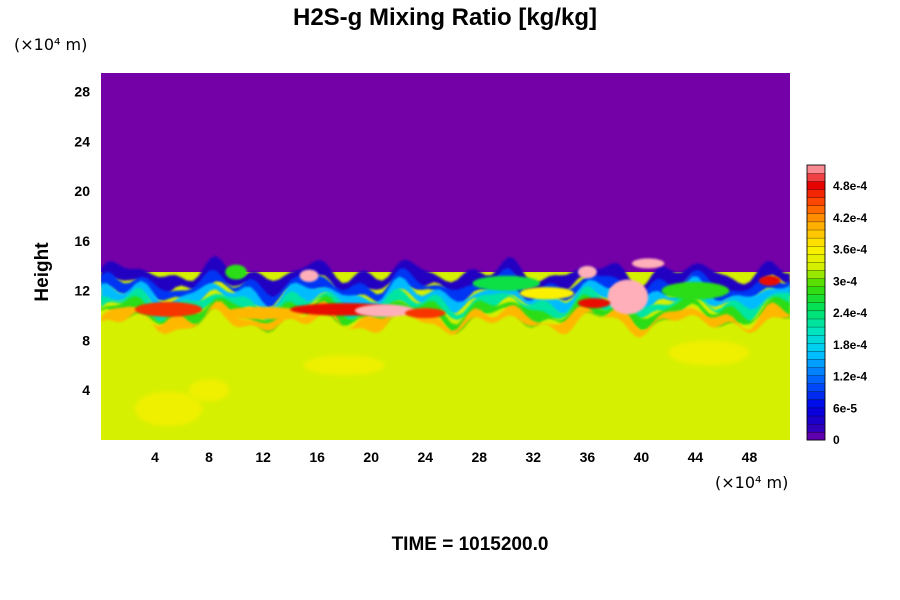 The height and width of the screenshot is (600, 900). Describe the element at coordinates (86, 390) in the screenshot. I see `y-tick-label: 4` at that location.